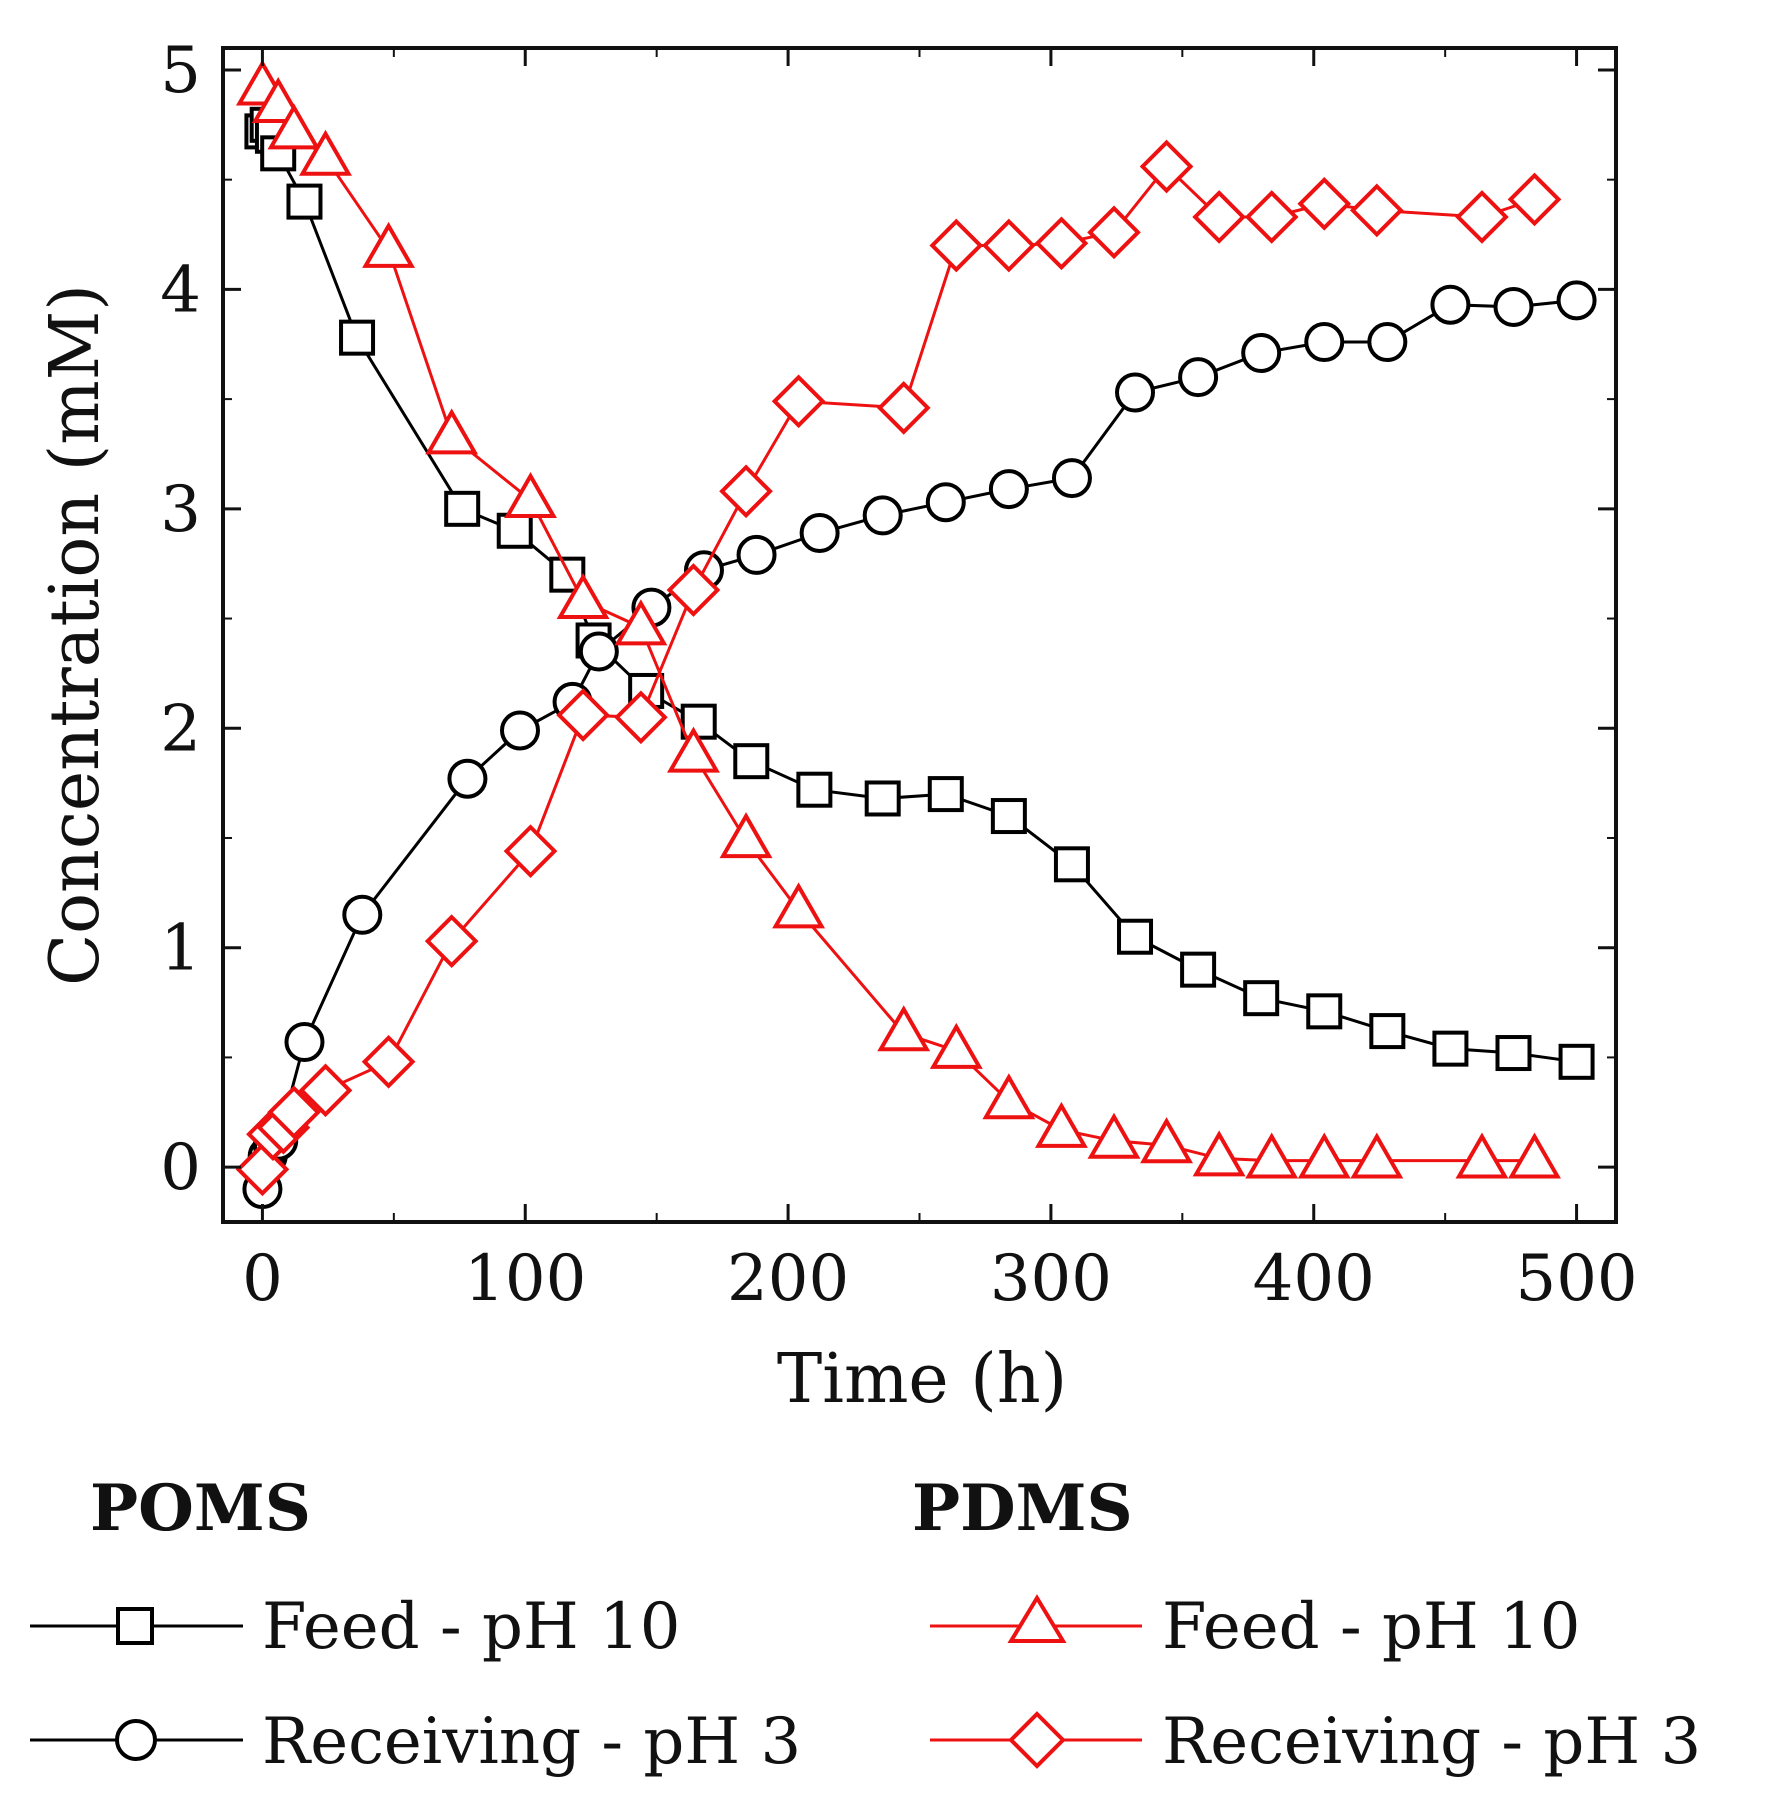 The image size is (1771, 1811). Describe the element at coordinates (1037, 1618) in the screenshot. I see `legend-triangle-marker` at that location.